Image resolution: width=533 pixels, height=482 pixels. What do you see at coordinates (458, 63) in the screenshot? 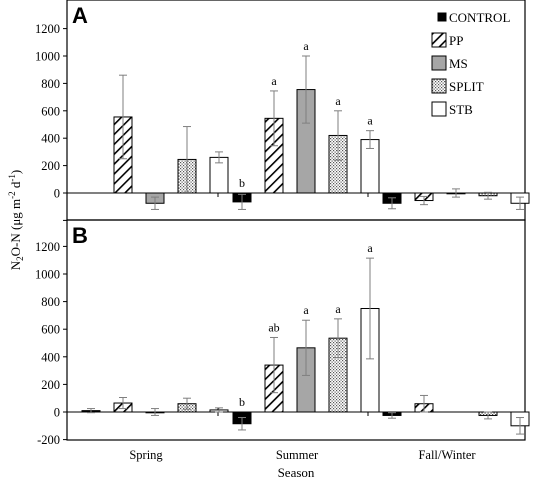
I see `legend-label: MS` at bounding box center [458, 63].